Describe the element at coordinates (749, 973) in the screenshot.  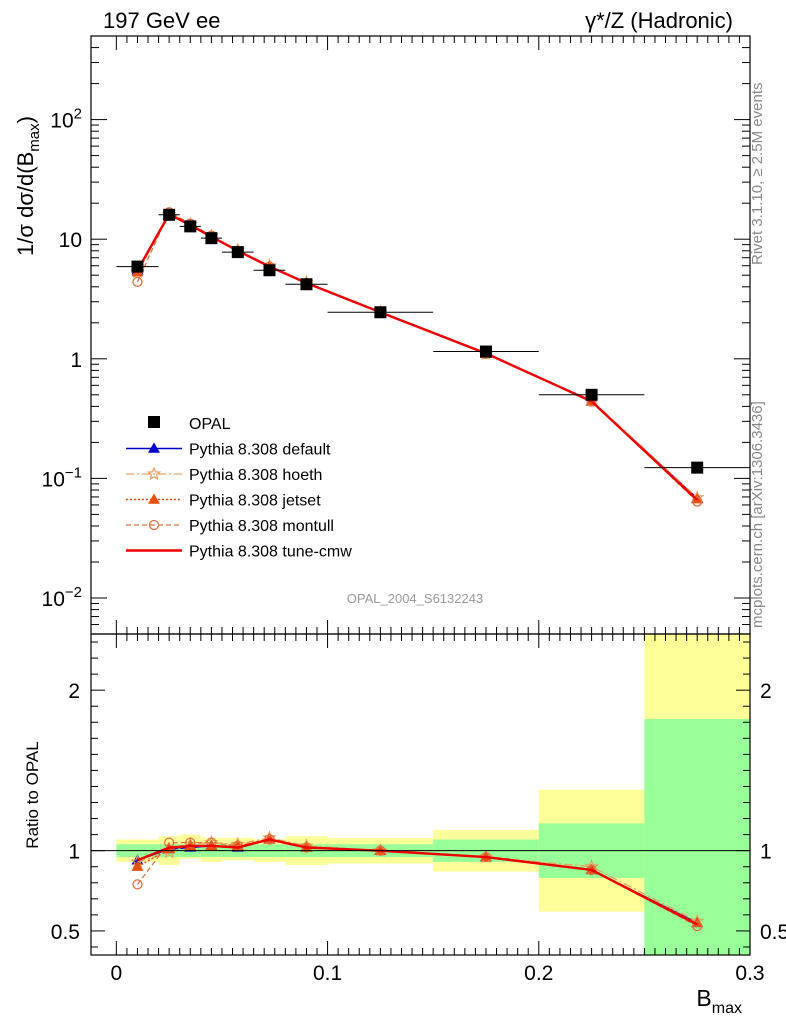
I see `xtick-label-3: 0.3` at that location.